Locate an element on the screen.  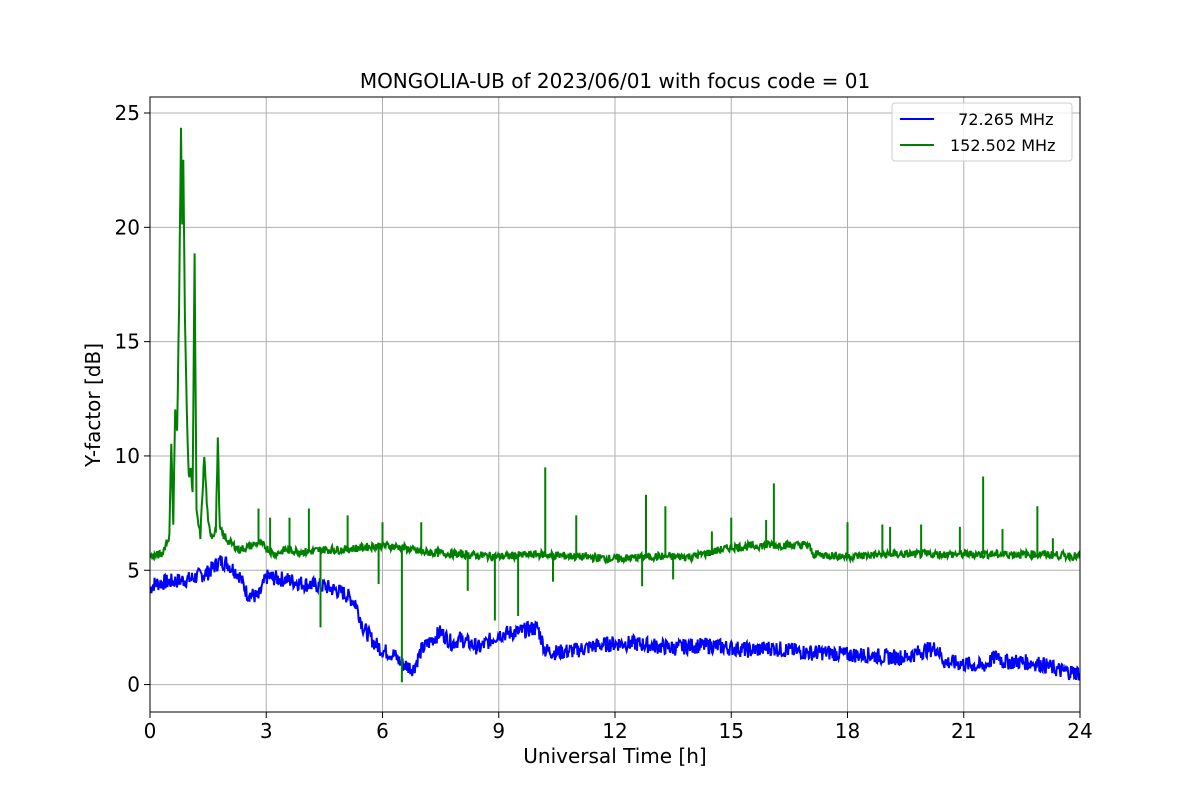
y-tick-label: 0 is located at coordinates (133, 685).